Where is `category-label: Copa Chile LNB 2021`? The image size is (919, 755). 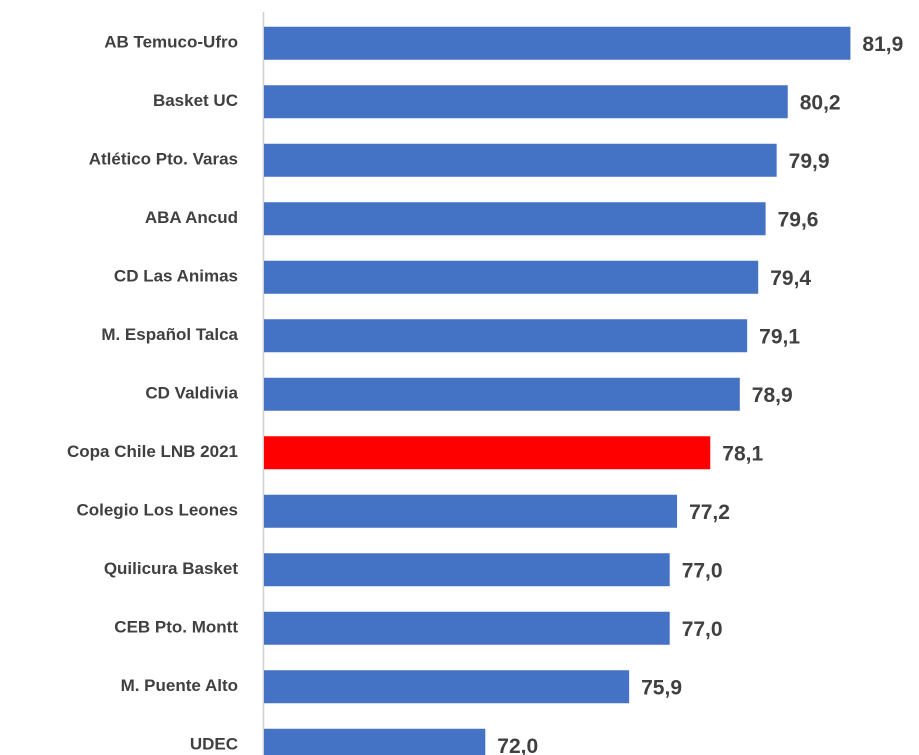
category-label: Copa Chile LNB 2021 is located at coordinates (152, 451).